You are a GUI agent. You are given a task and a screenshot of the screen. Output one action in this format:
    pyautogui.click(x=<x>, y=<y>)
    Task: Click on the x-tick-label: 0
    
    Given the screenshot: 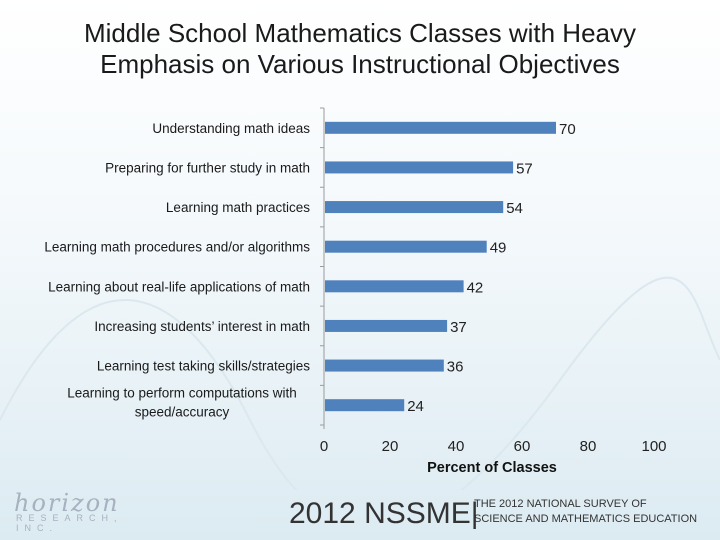 What is the action you would take?
    pyautogui.click(x=324, y=446)
    